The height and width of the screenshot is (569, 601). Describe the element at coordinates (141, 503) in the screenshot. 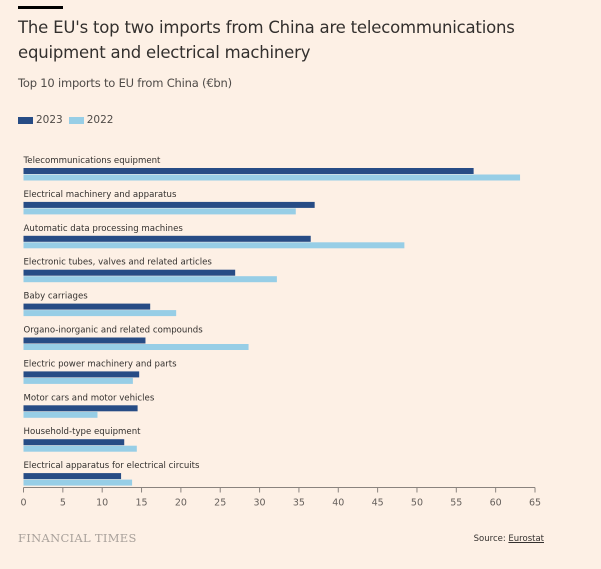

I see `x-tick-label: 15` at that location.